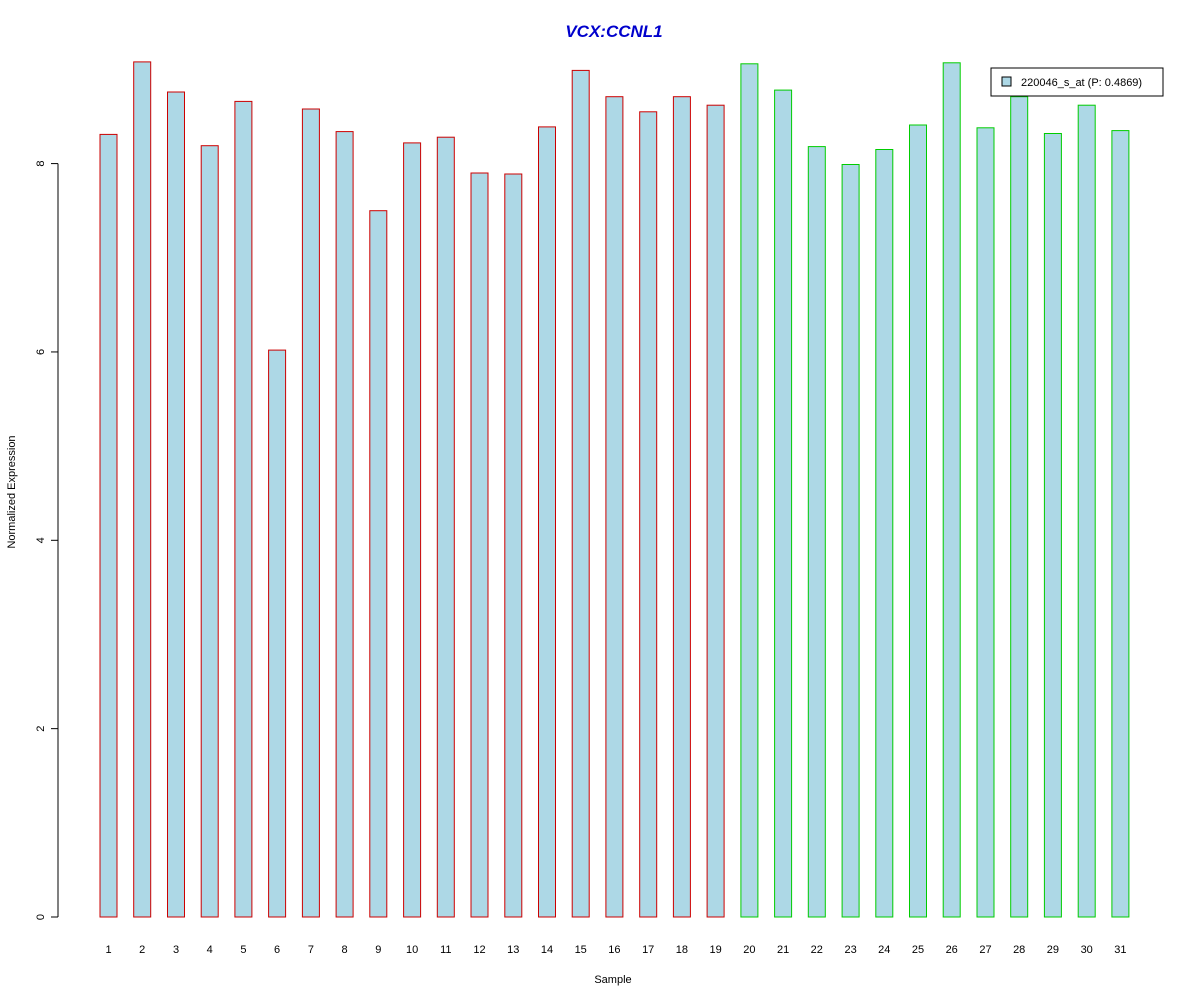 This screenshot has height=1000, width=1200. What do you see at coordinates (817, 950) in the screenshot?
I see `x-tick-label: 22` at bounding box center [817, 950].